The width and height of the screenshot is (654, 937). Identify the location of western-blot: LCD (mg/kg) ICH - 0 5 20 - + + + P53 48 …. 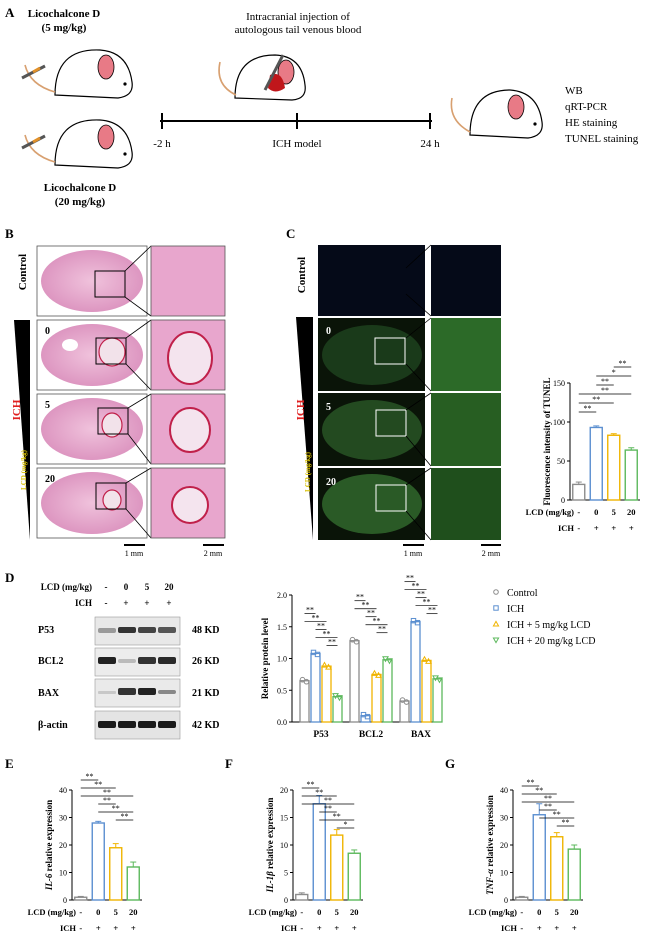
(129, 661).